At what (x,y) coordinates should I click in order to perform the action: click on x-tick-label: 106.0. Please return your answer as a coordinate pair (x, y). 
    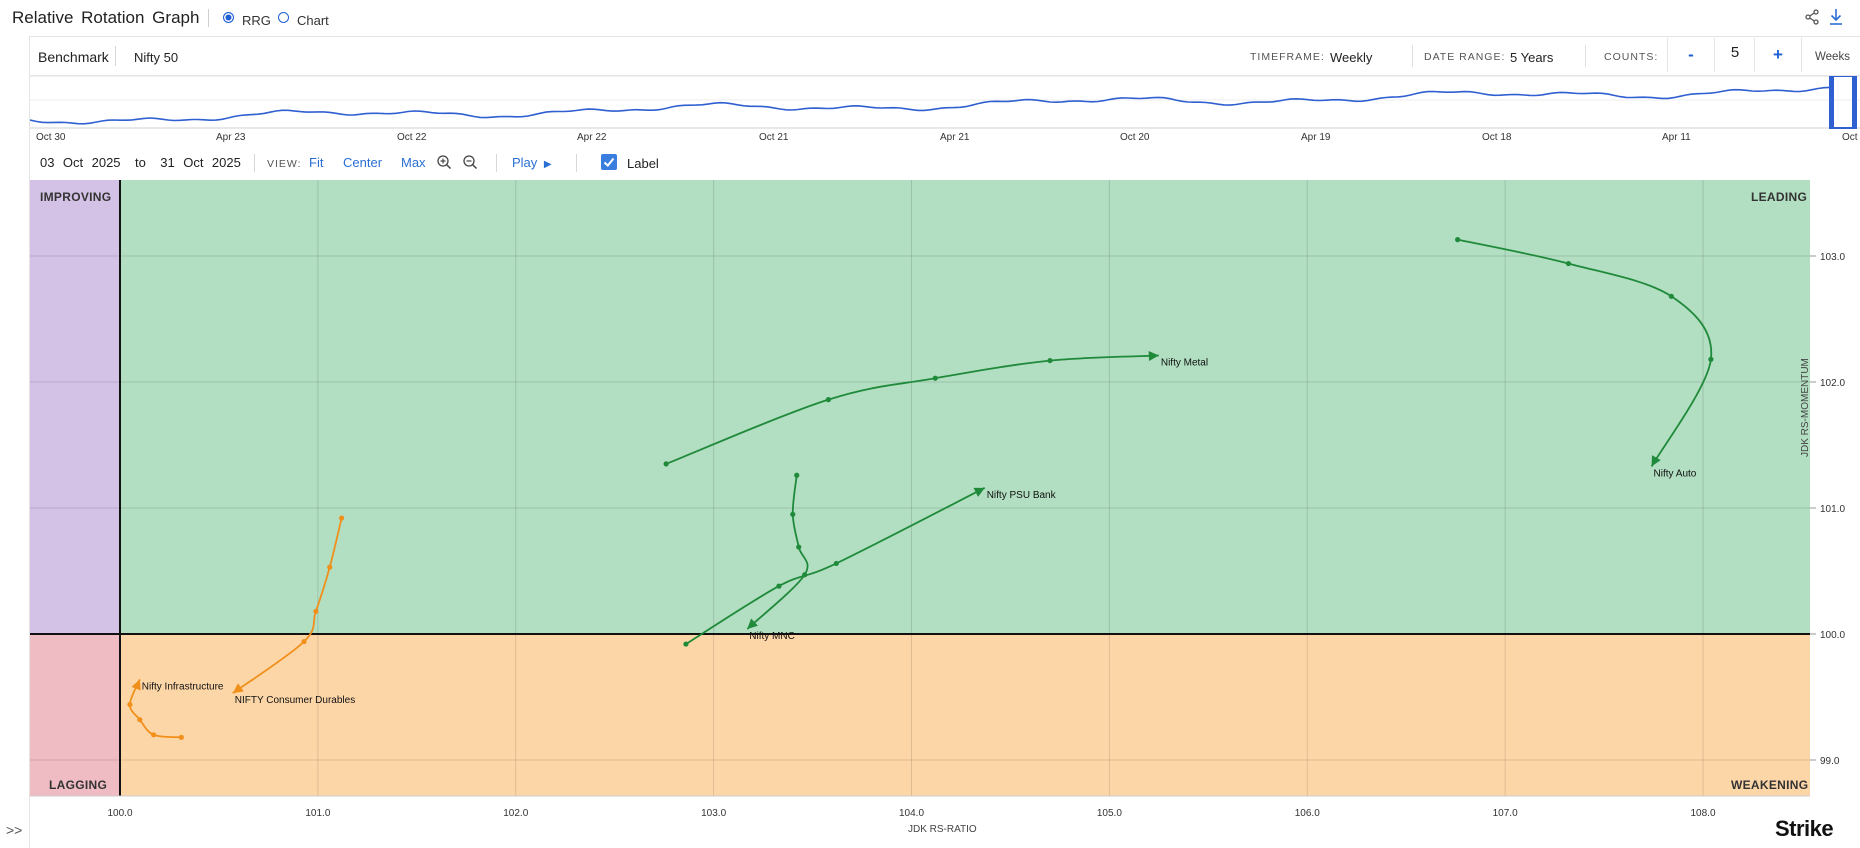
    Looking at the image, I should click on (1307, 813).